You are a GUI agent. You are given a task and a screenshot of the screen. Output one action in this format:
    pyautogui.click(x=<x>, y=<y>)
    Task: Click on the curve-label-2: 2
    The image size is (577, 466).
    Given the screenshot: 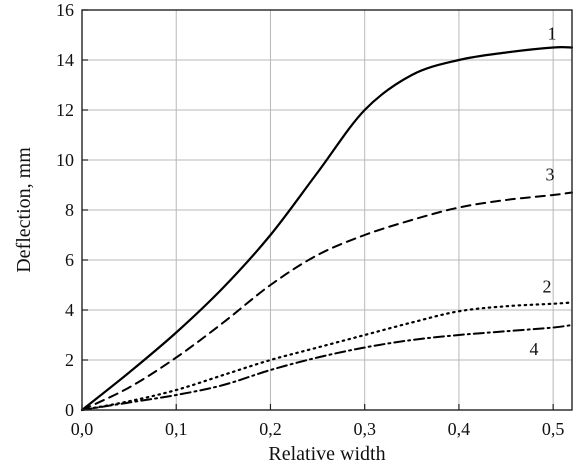 What is the action you would take?
    pyautogui.click(x=547, y=287)
    